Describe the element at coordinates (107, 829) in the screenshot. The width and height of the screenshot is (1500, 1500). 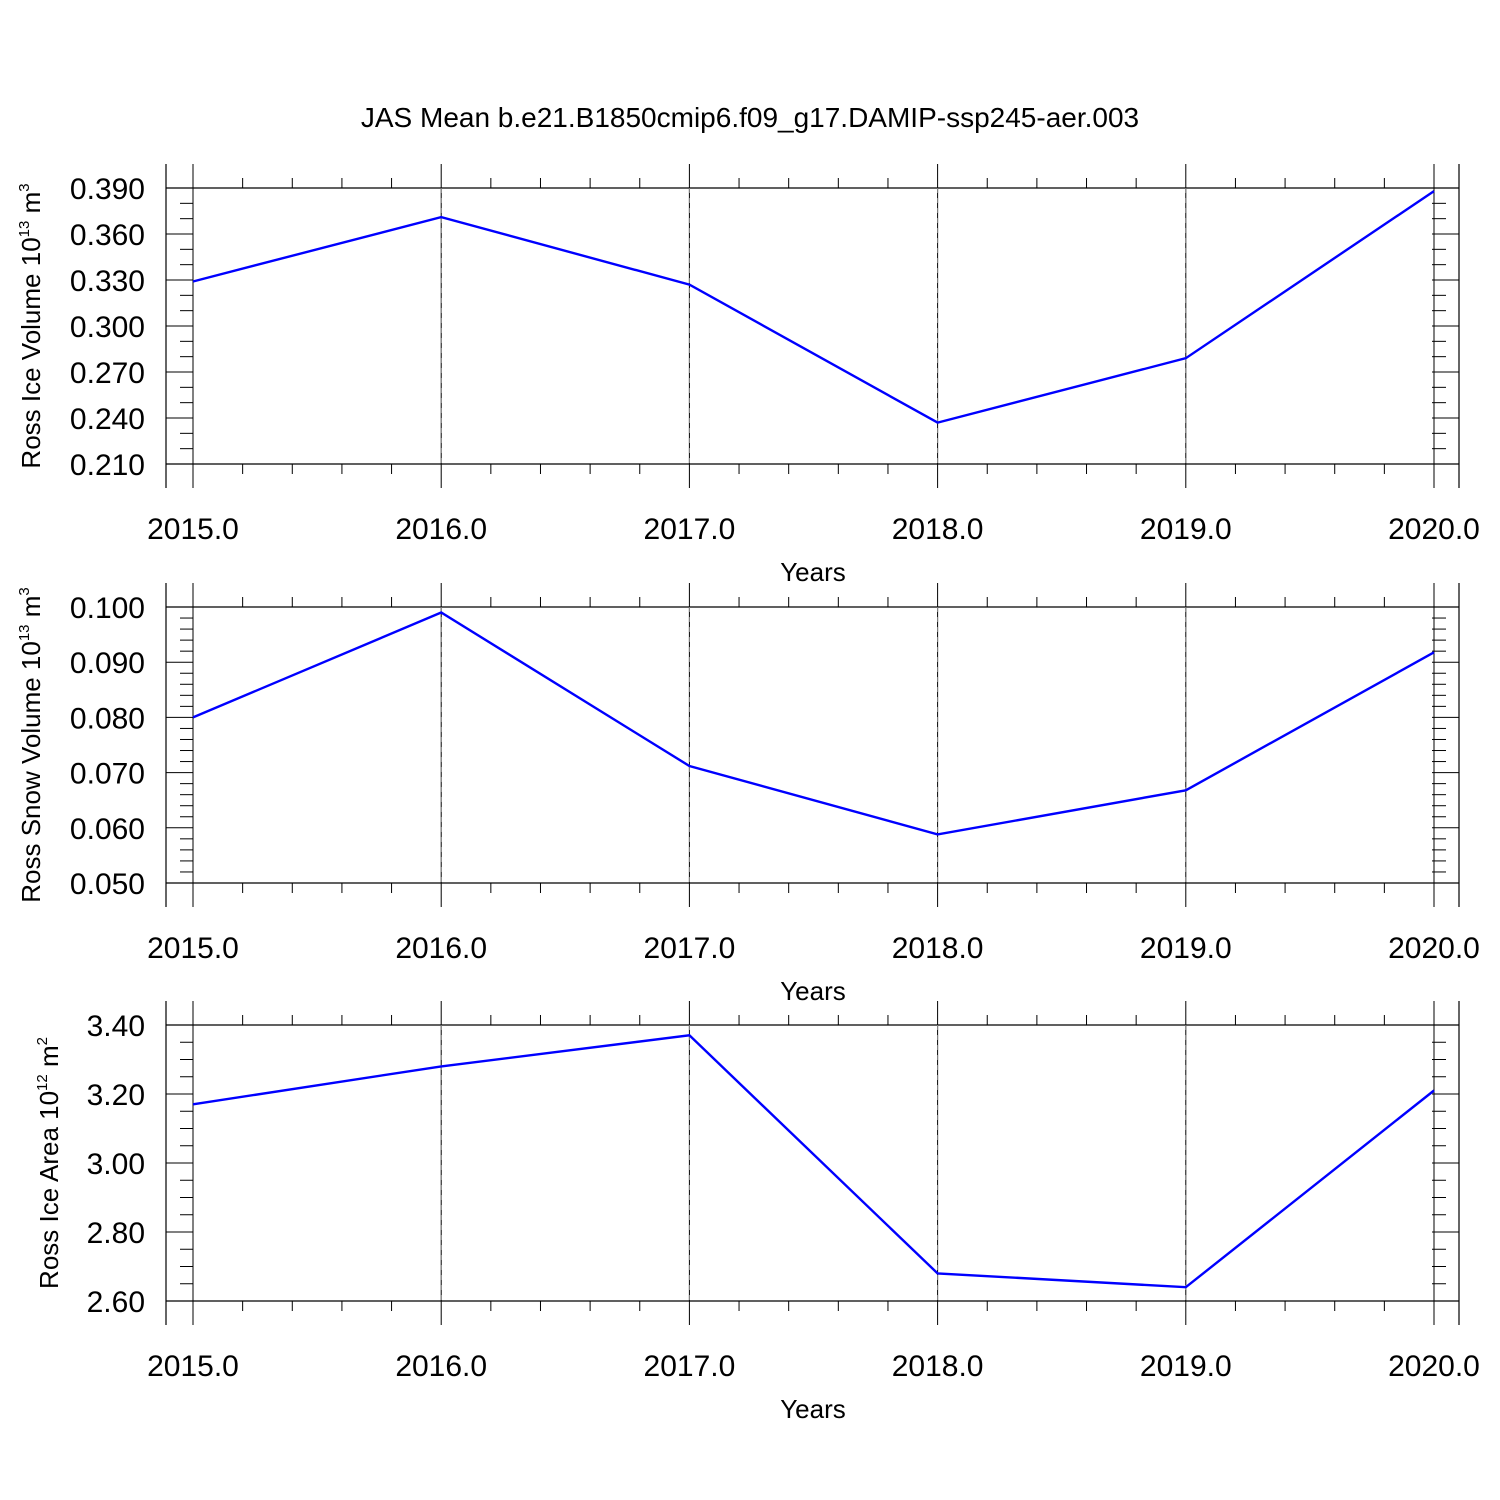
I see `y-tick-label: 0.060` at that location.